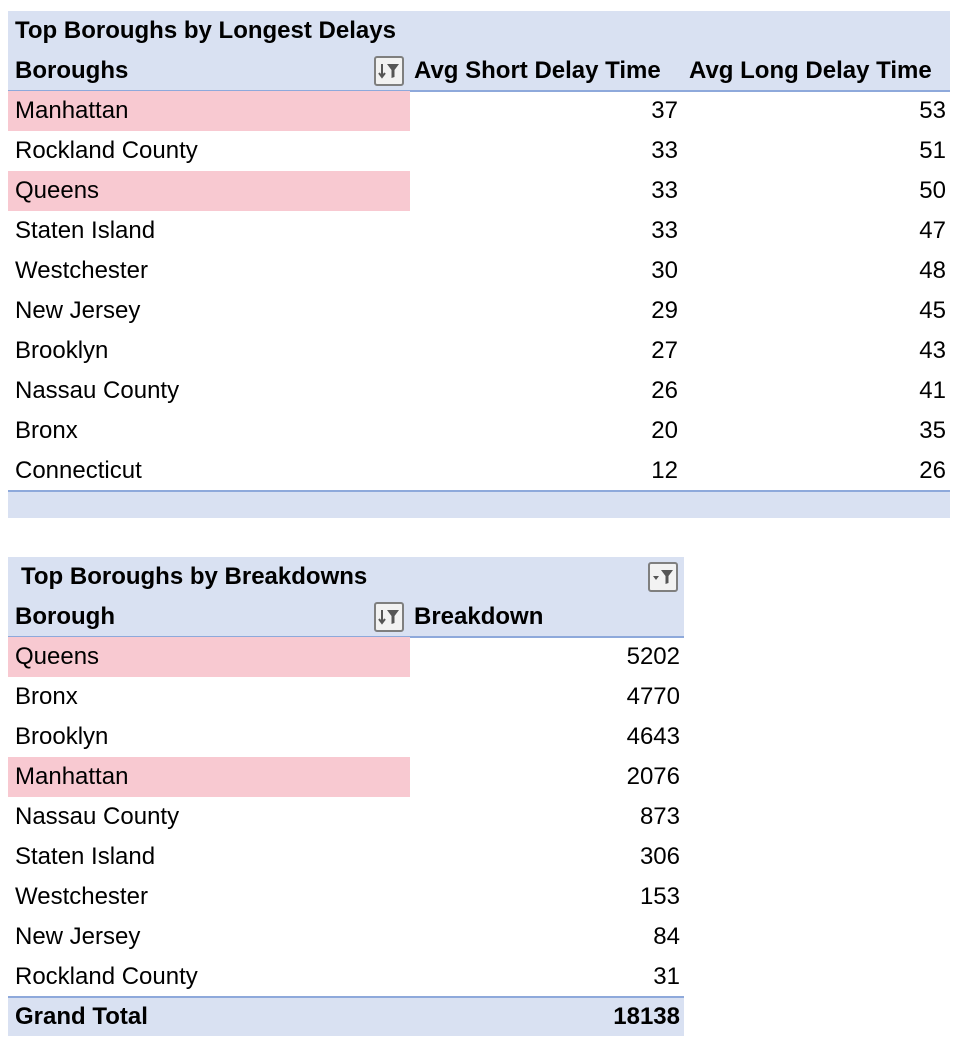  I want to click on row-avg-long: 41, so click(932, 390).